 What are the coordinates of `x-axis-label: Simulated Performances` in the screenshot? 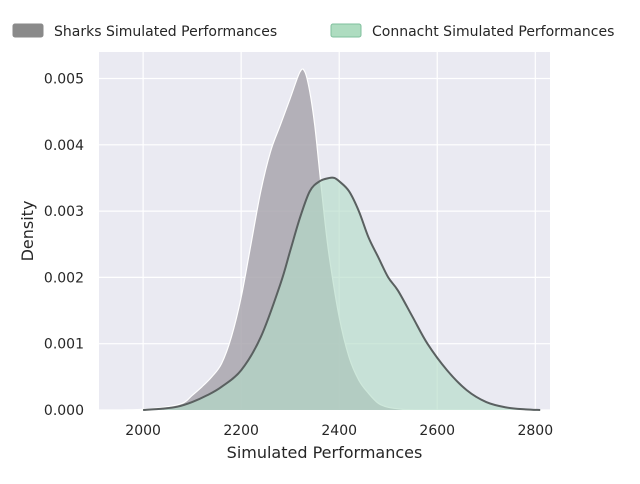 It's located at (325, 452).